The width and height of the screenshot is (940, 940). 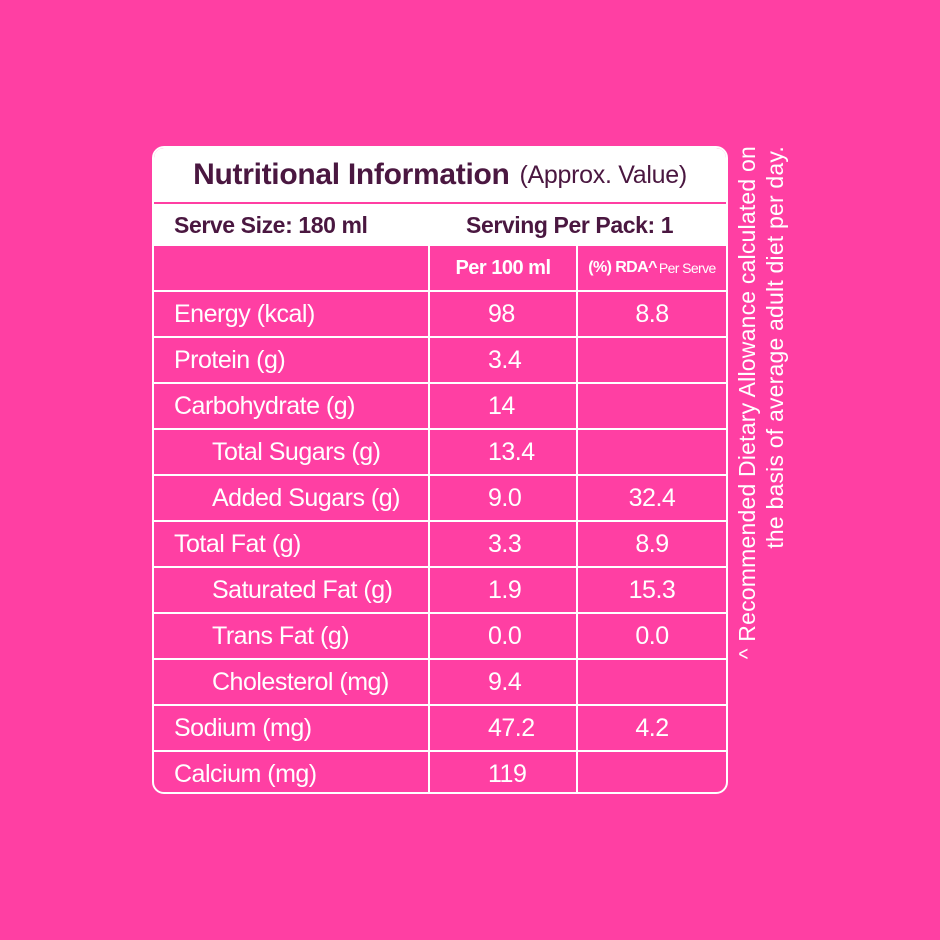 What do you see at coordinates (243, 727) in the screenshot?
I see `nutrient-label: Sodium (mg)` at bounding box center [243, 727].